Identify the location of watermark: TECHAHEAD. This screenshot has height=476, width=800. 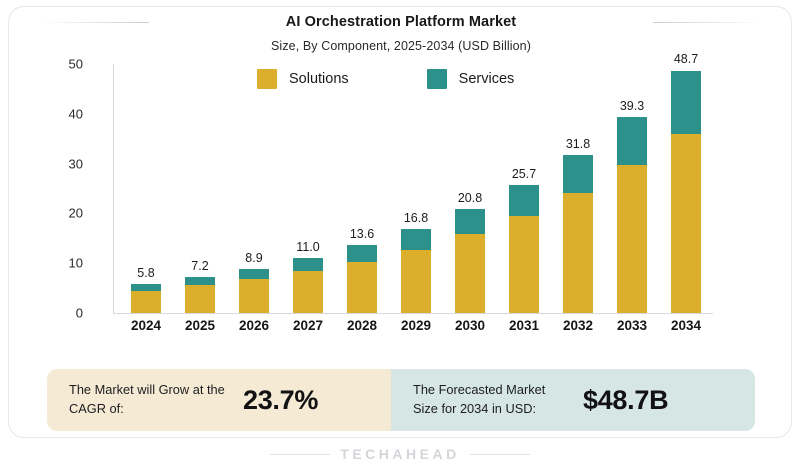
(400, 454).